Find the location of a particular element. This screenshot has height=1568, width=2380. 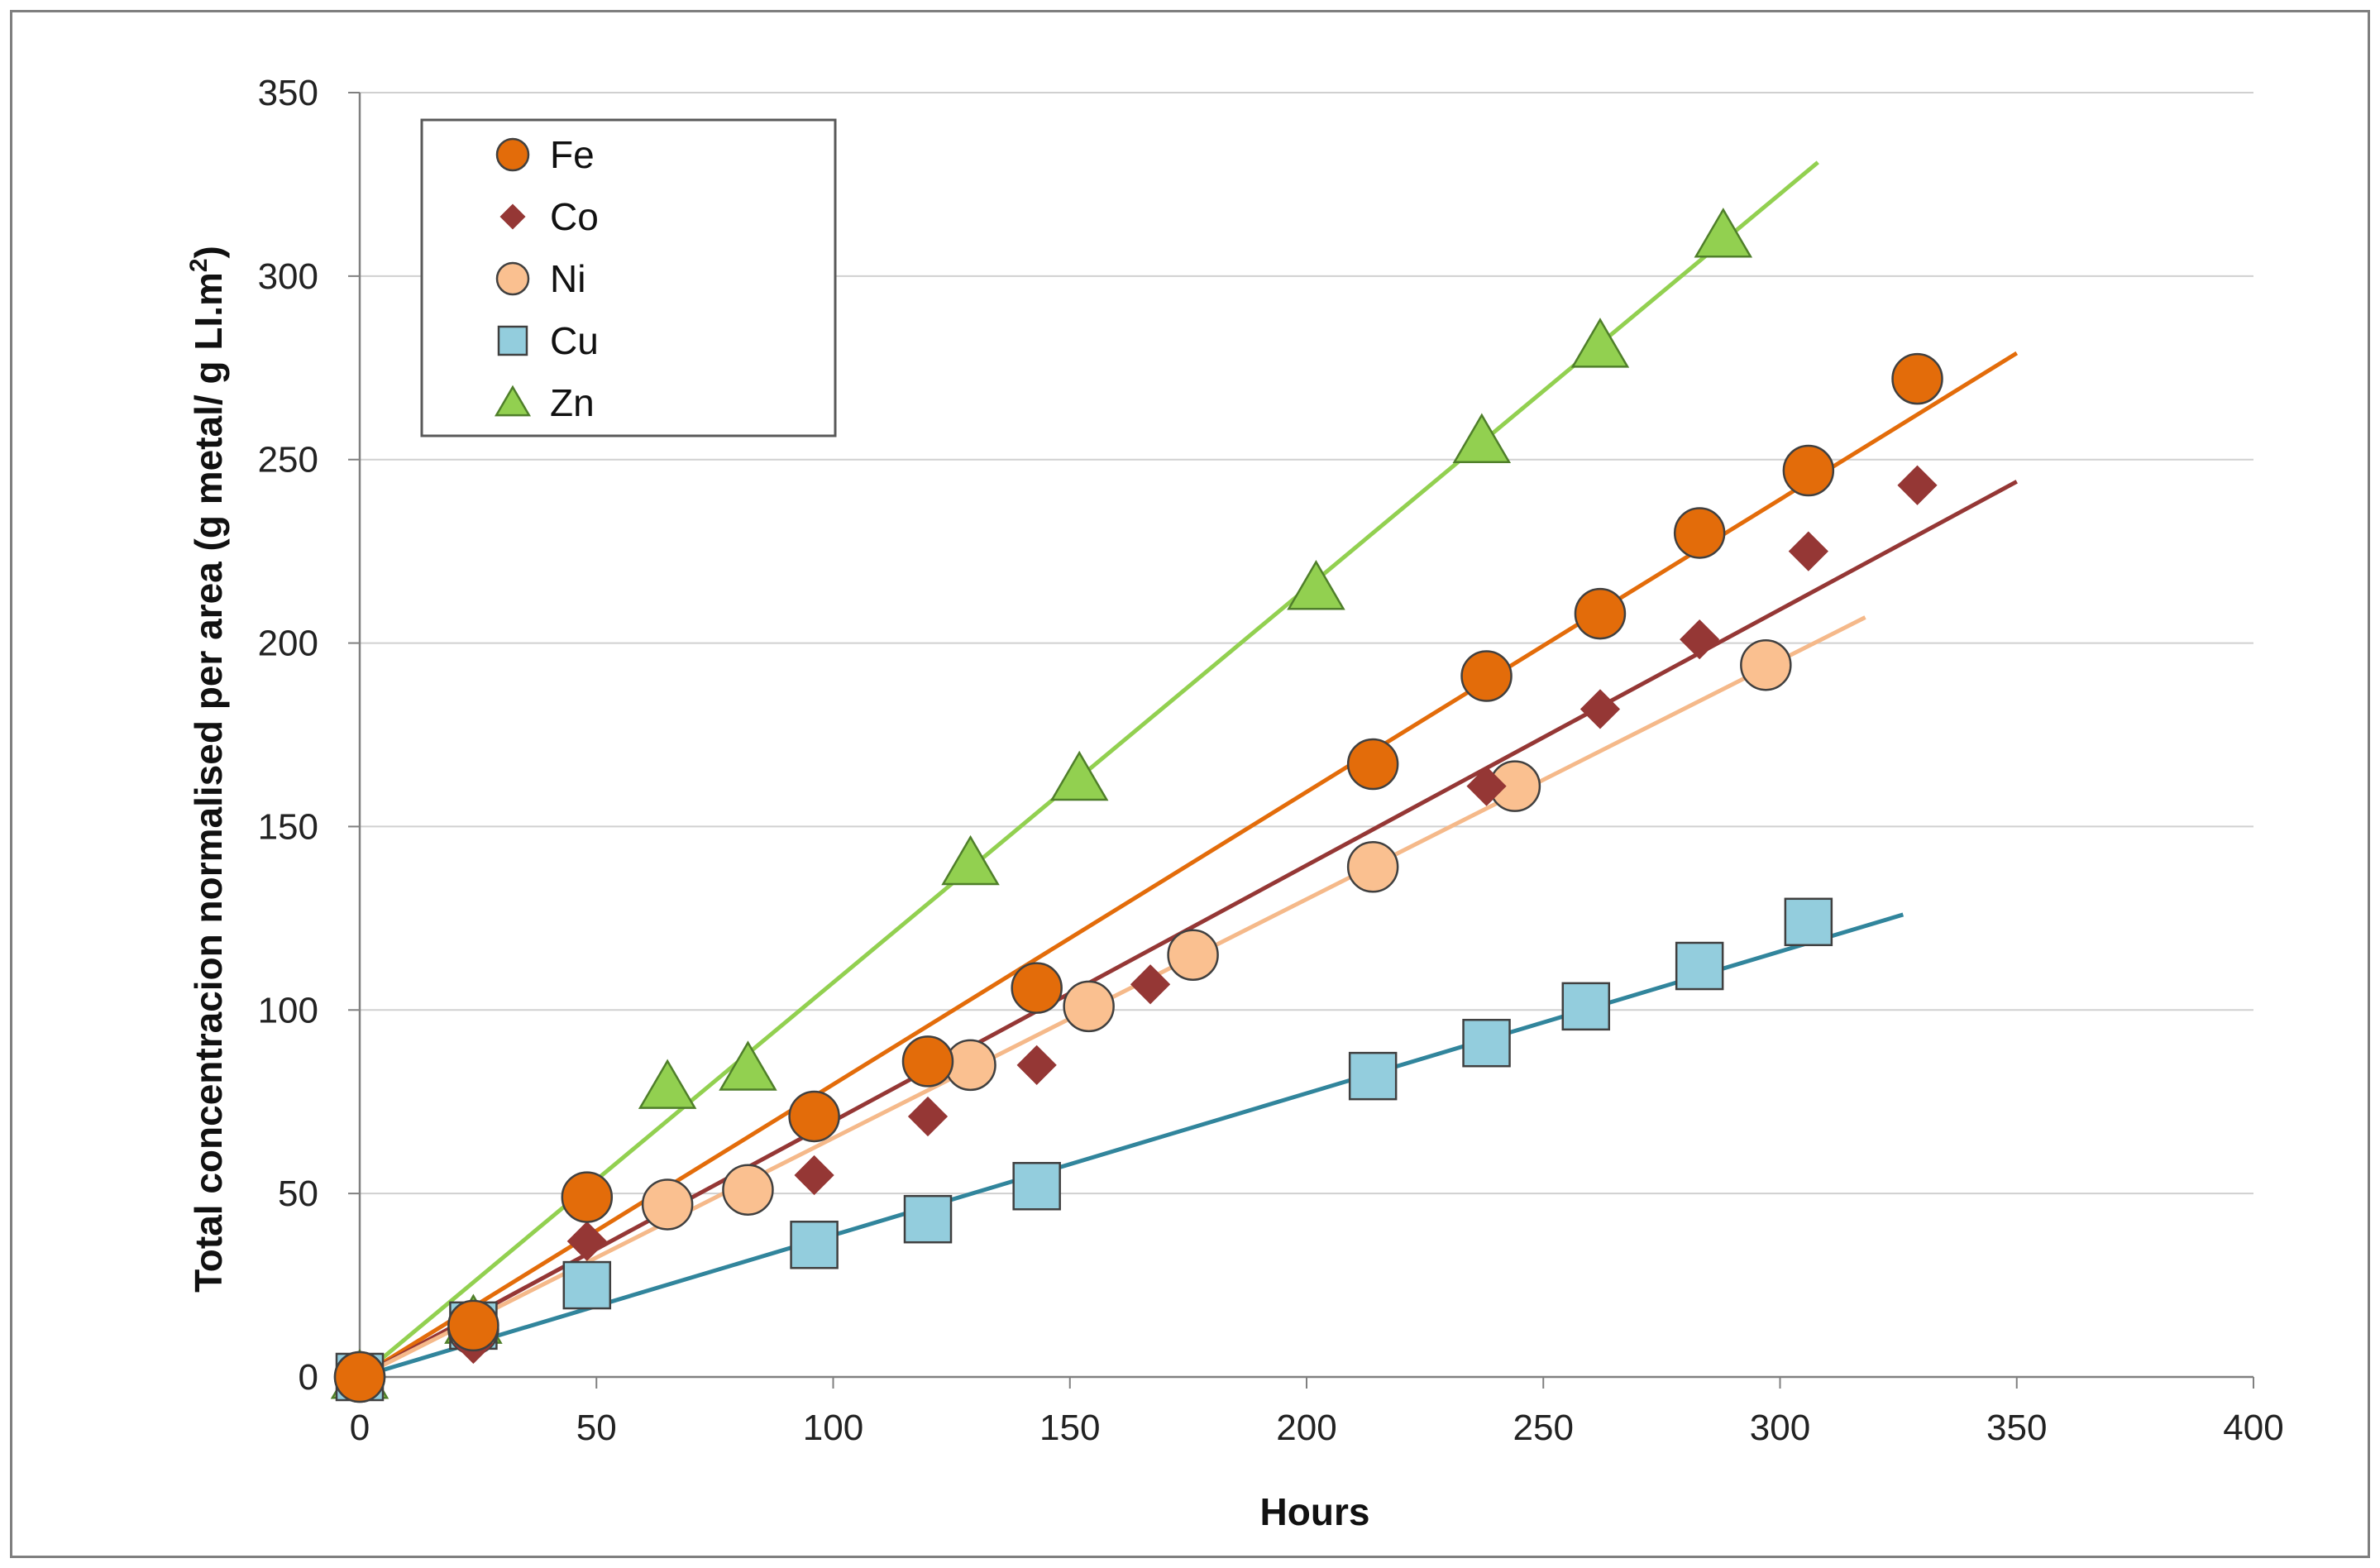

x-tick-label-100: 100 is located at coordinates (833, 1428).